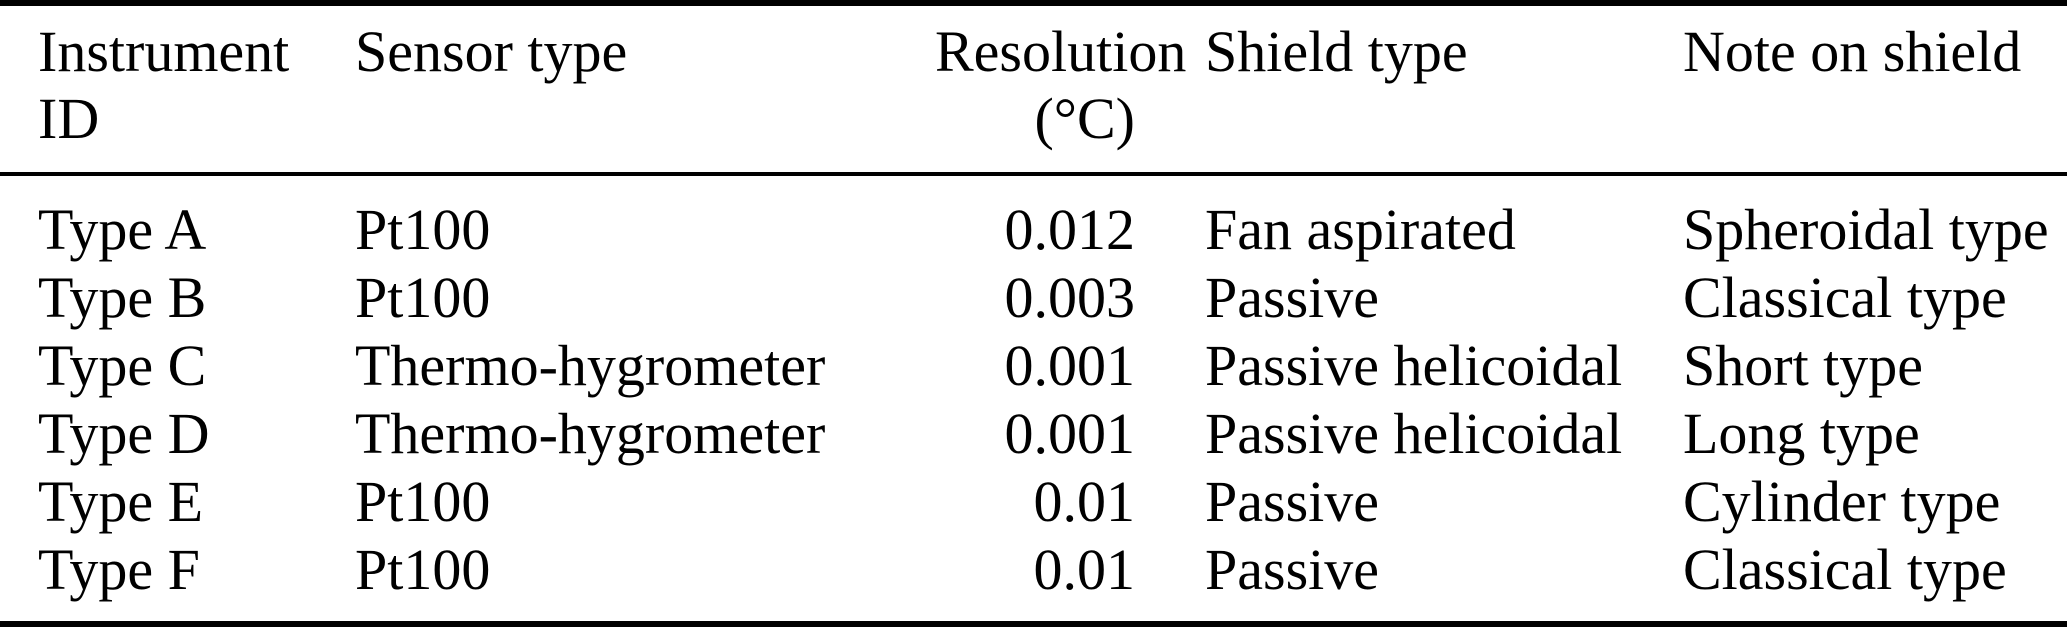  I want to click on cell-instrument-id: Type D, so click(124, 433).